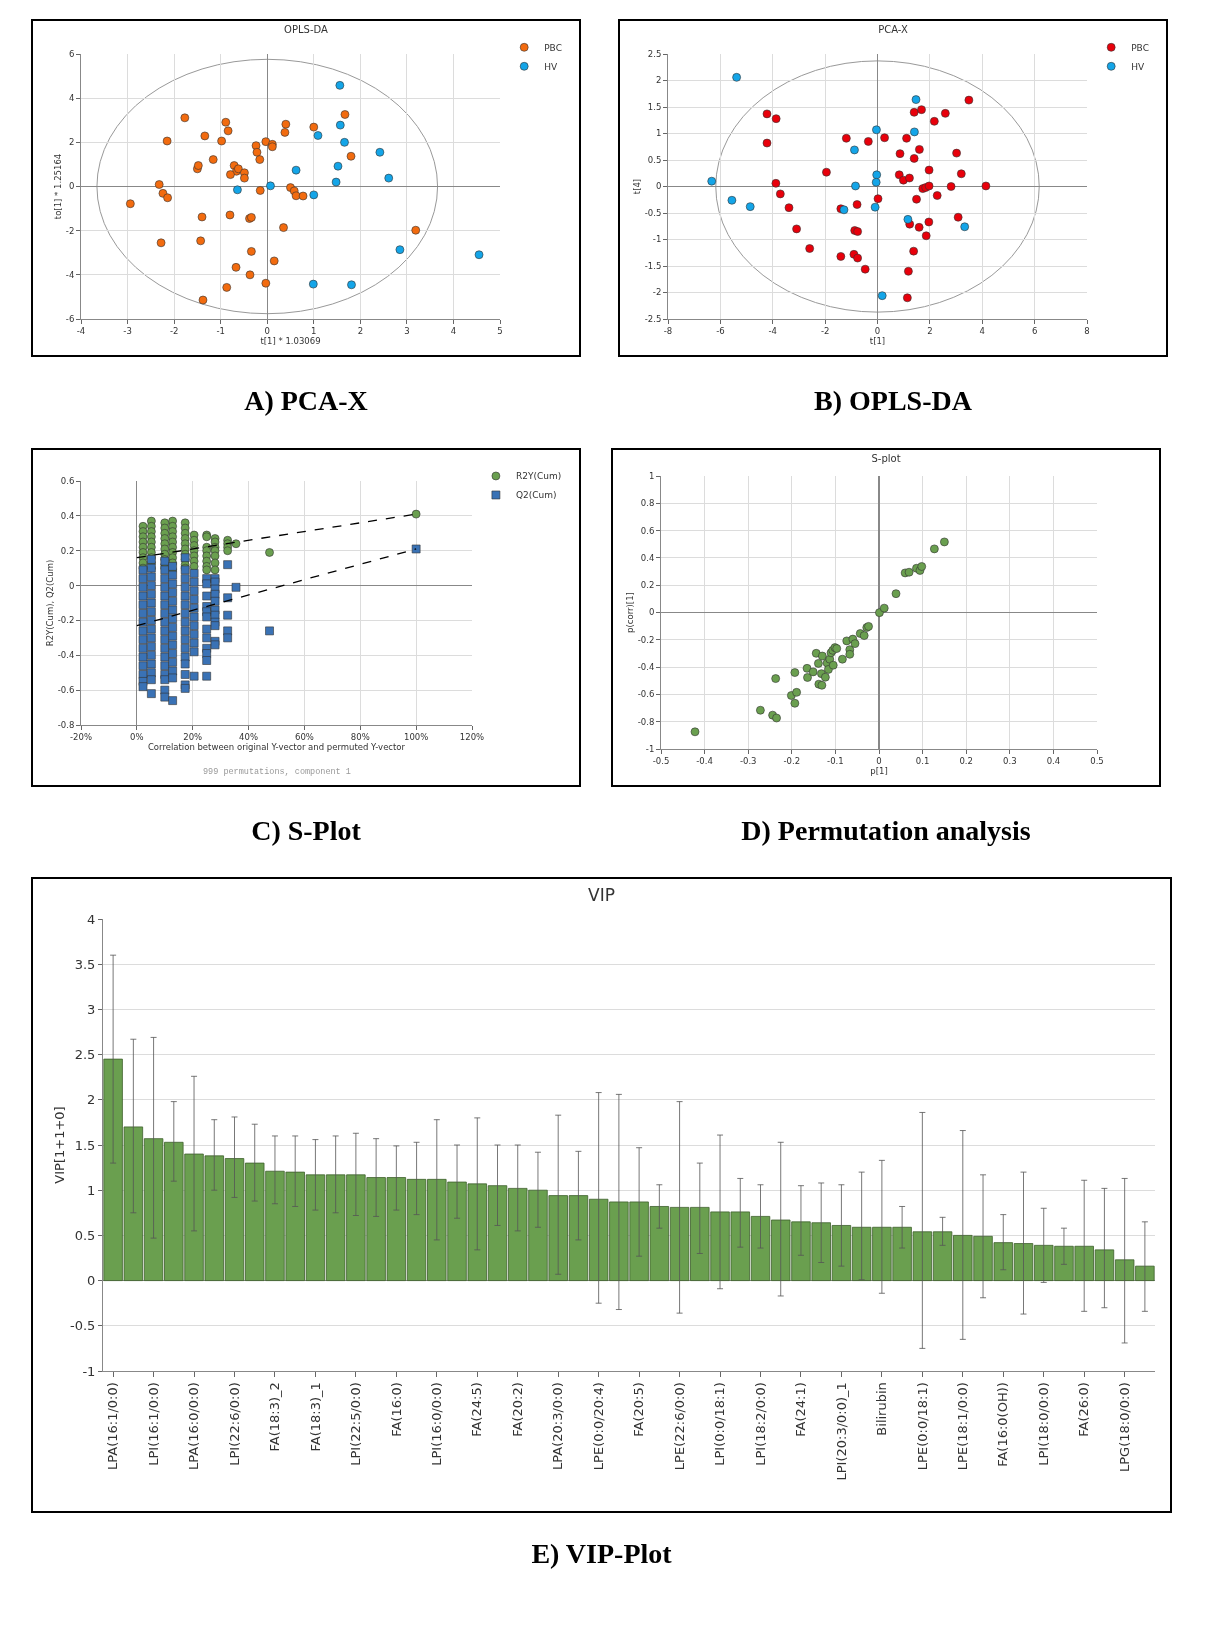  I want to click on x-tick-label: 100%, so click(416, 737).